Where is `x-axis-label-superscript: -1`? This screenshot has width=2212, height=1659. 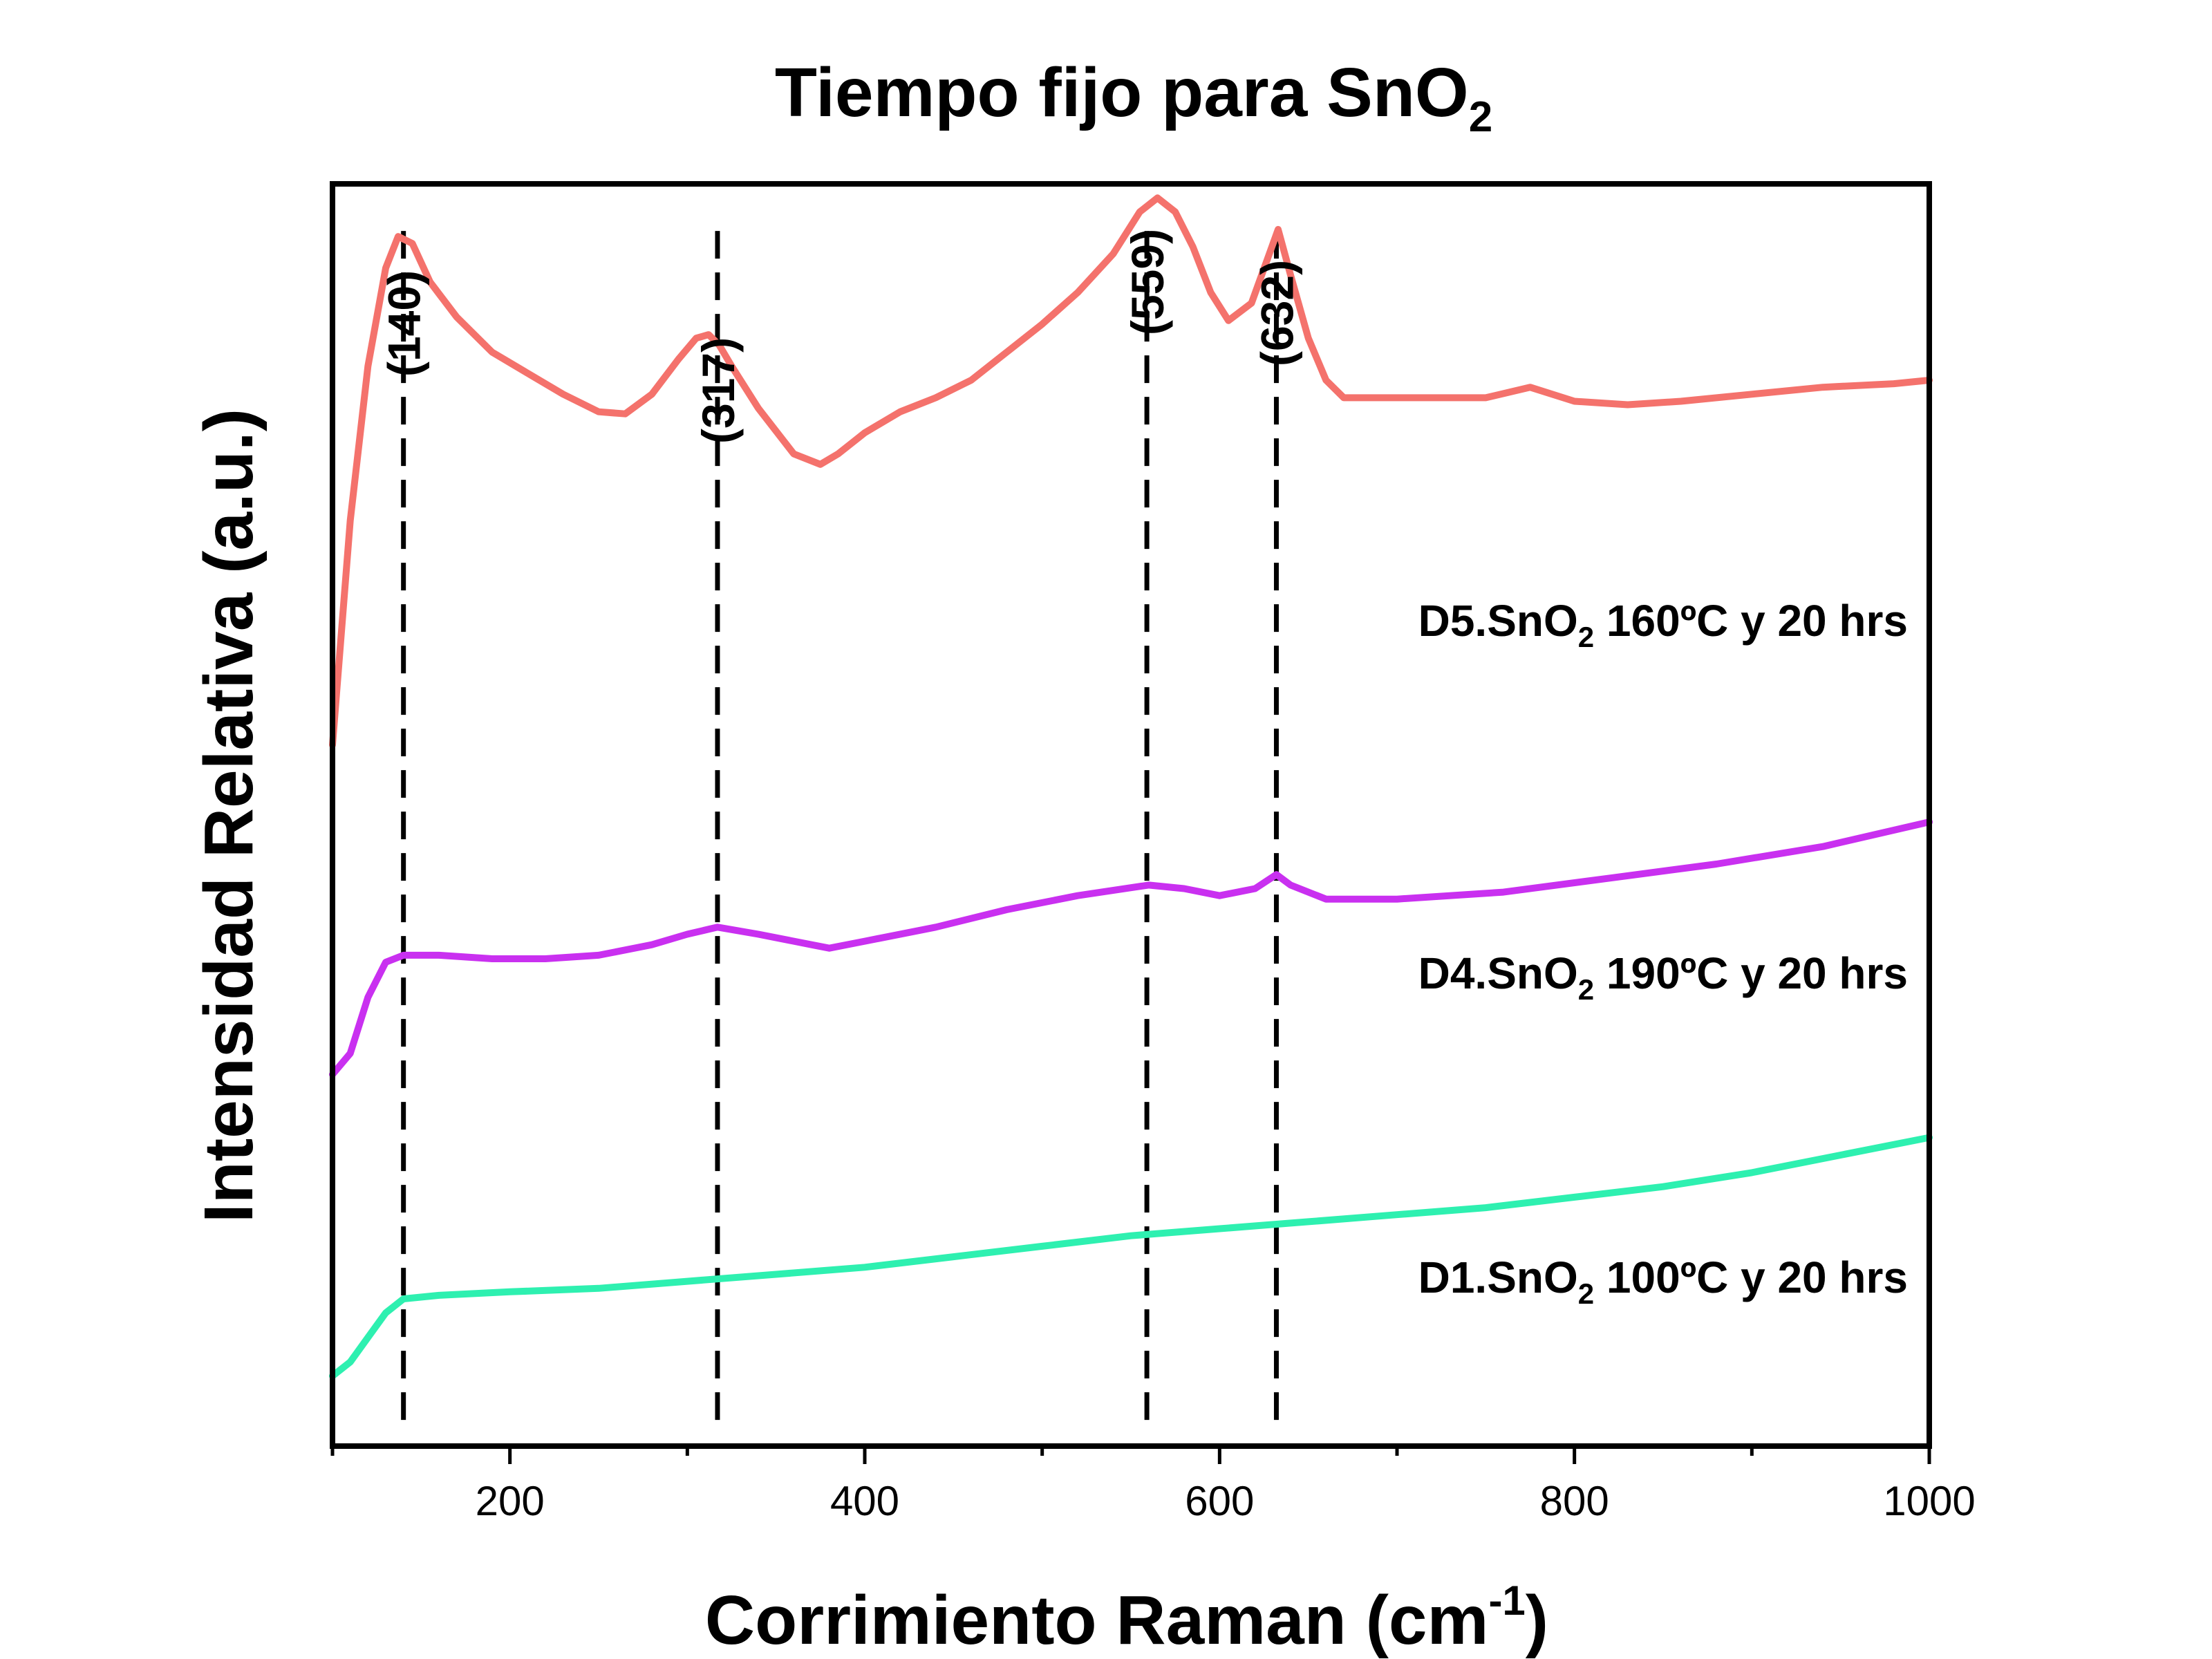 x-axis-label-superscript: -1 is located at coordinates (1507, 1600).